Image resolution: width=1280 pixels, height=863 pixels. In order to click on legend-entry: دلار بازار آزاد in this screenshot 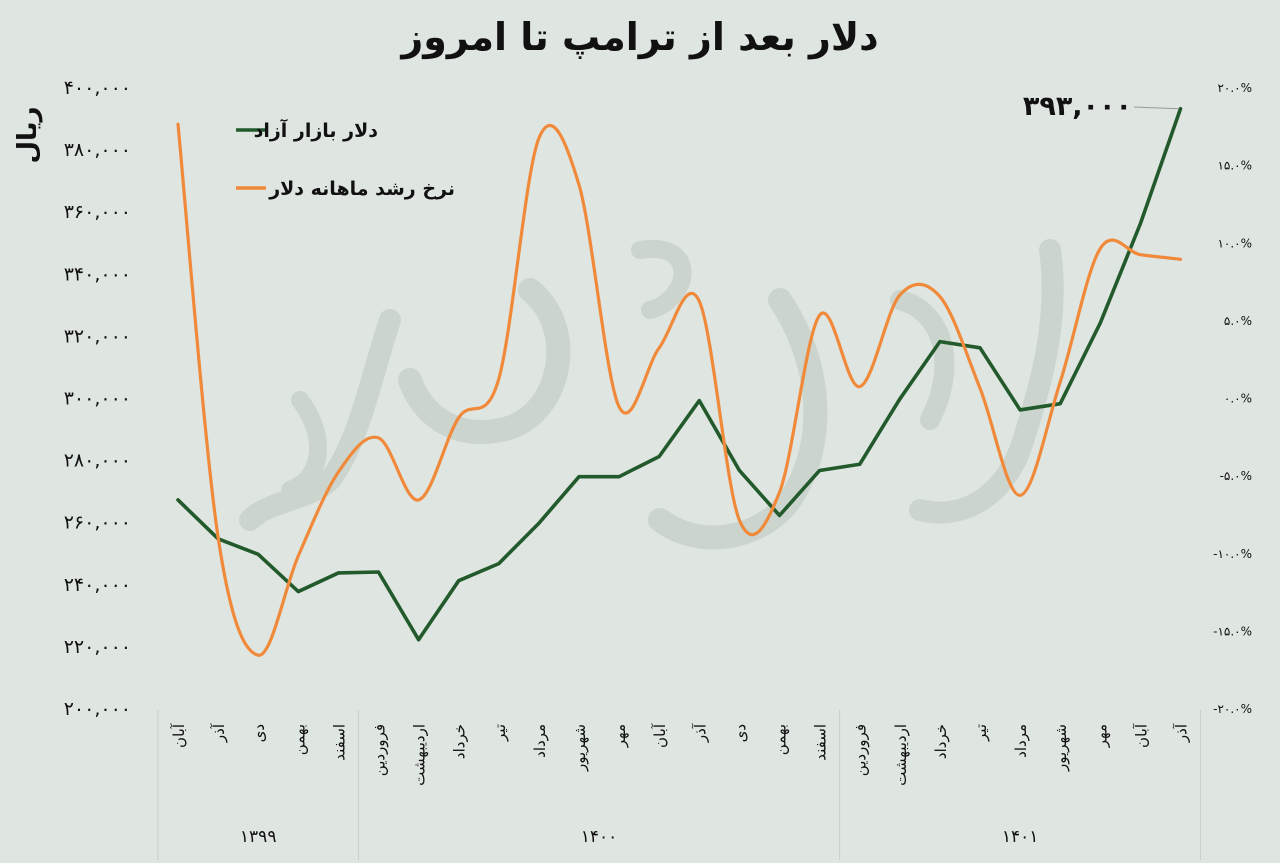, I will do `click(316, 130)`.